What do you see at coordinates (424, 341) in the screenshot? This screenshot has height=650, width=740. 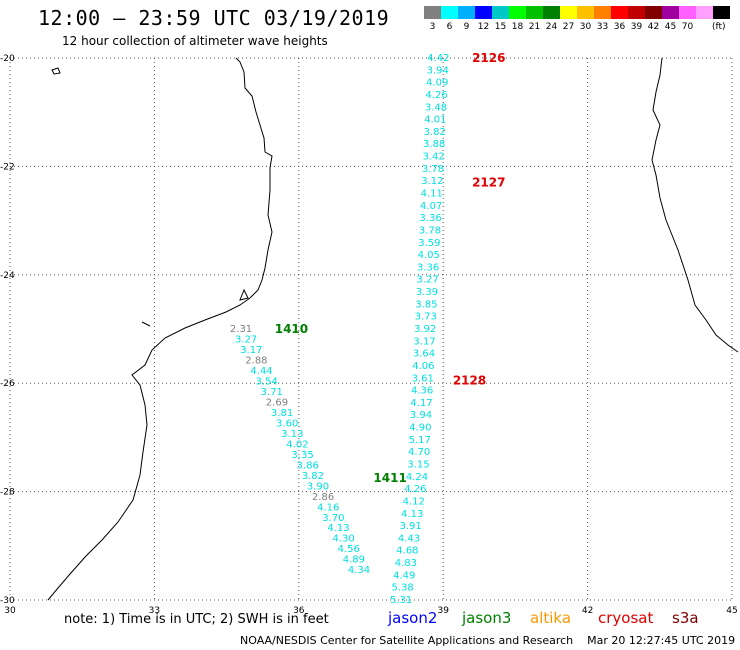 I see `wave-height-value: 3.17` at bounding box center [424, 341].